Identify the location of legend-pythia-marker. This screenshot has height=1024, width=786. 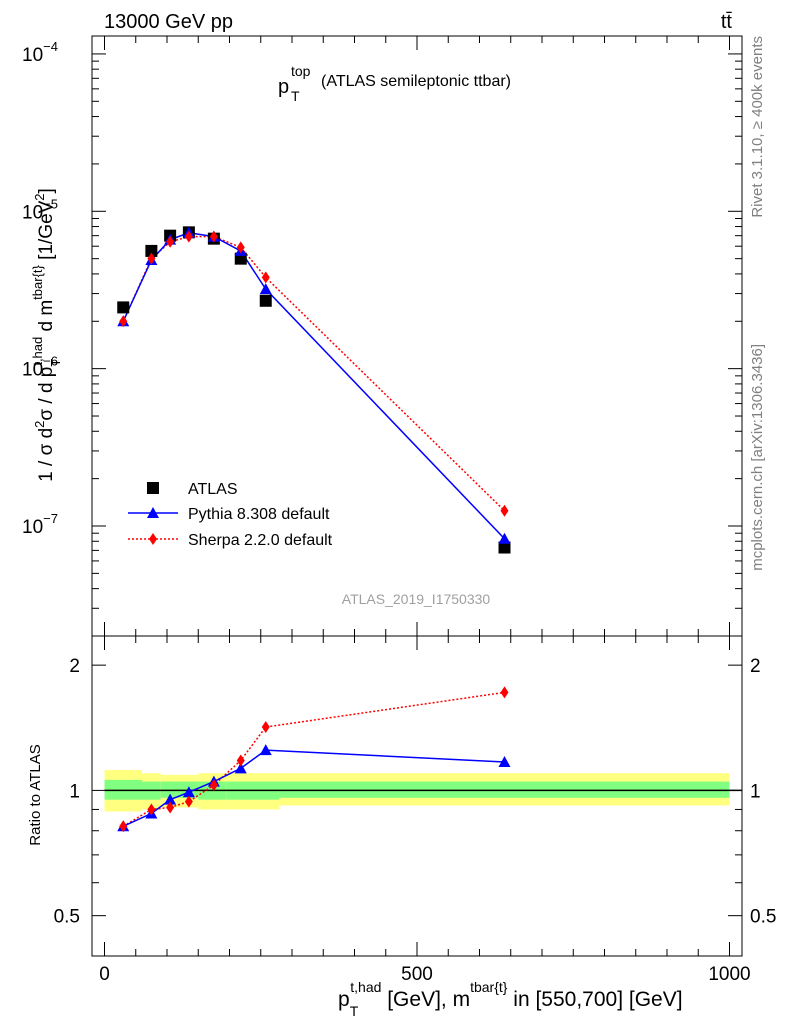
(153, 512).